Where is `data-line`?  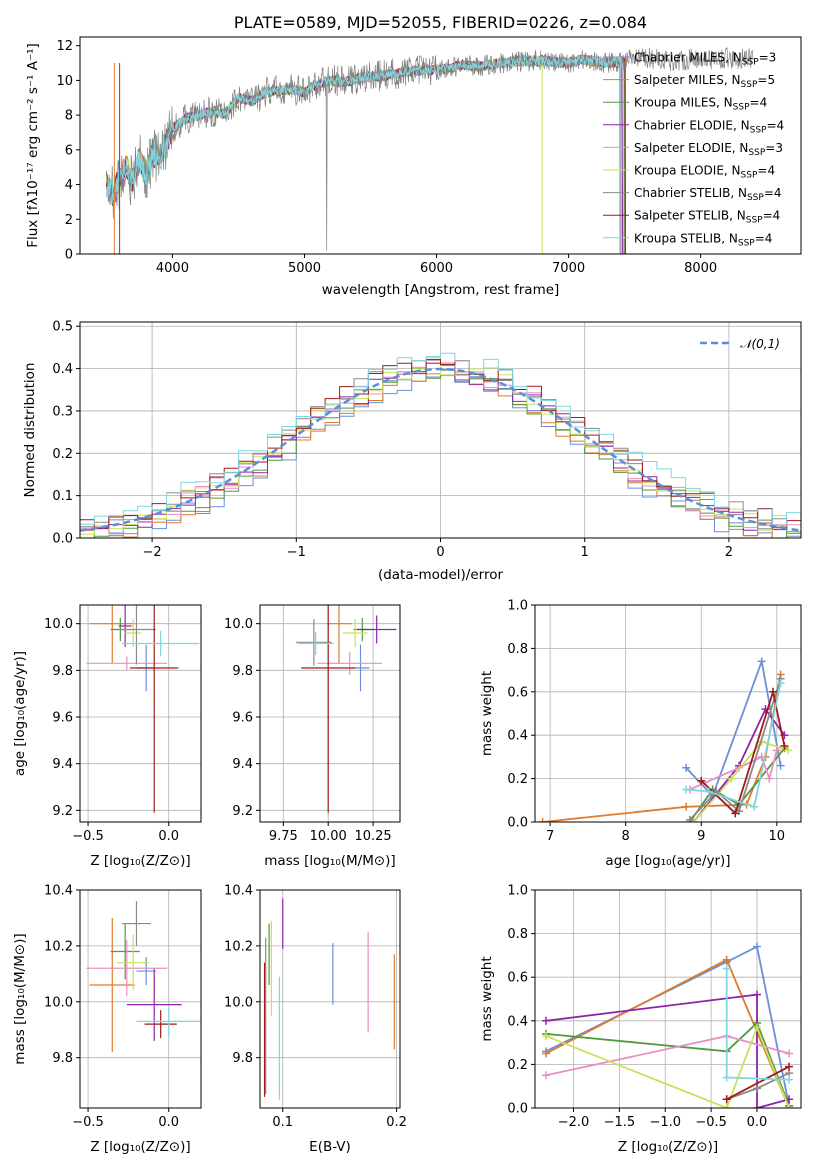 data-line is located at coordinates (431, 149).